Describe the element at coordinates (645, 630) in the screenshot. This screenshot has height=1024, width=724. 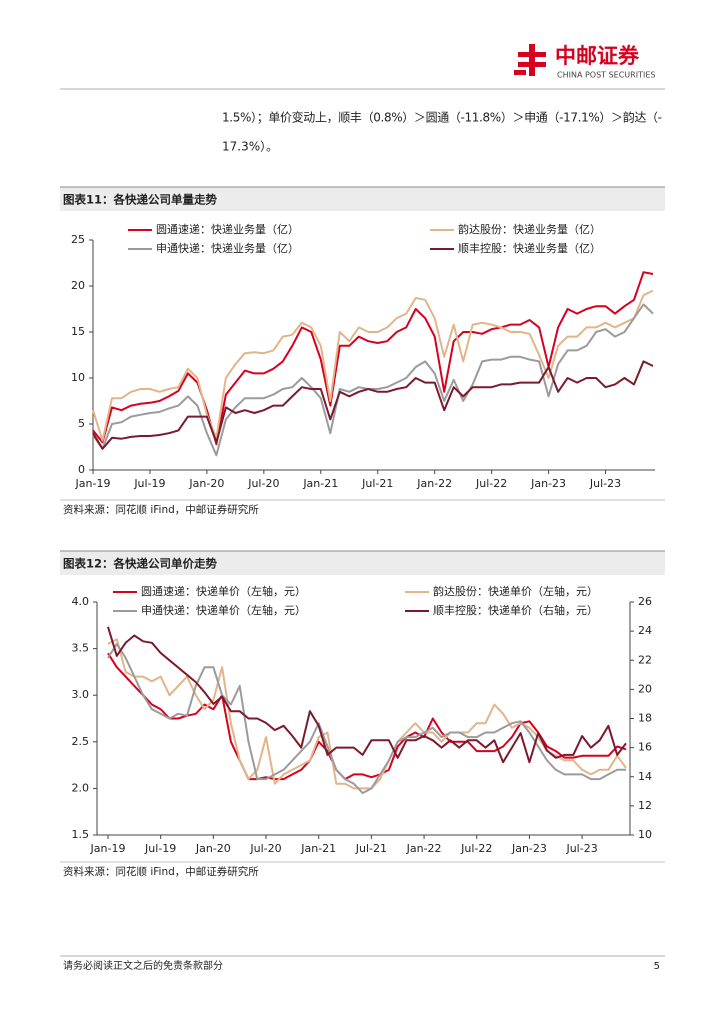
I see `y2-tick-label: 24` at that location.